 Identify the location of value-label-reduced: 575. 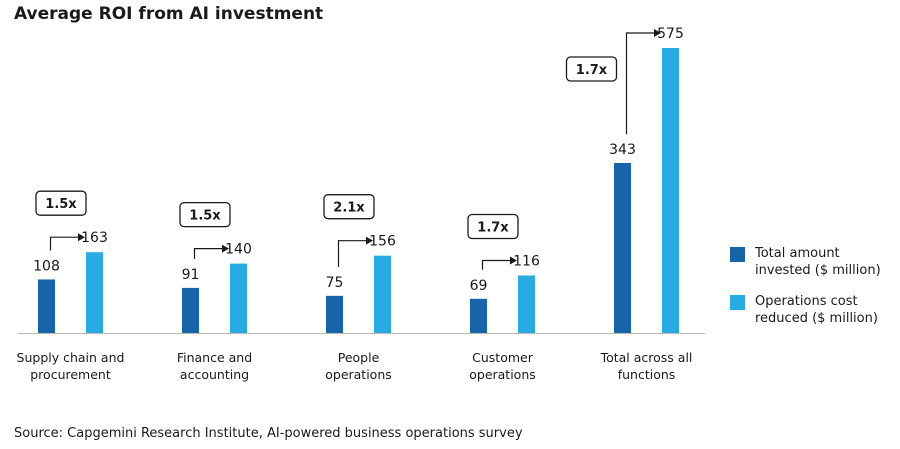
(670, 34).